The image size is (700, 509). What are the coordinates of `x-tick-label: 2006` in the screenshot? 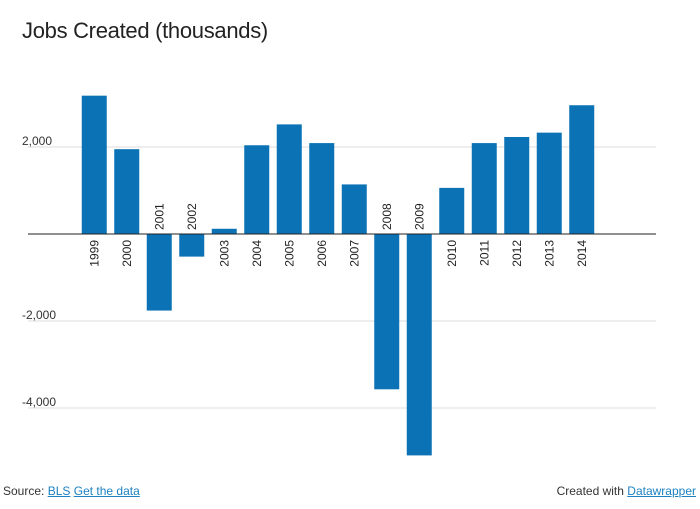 It's located at (322, 253).